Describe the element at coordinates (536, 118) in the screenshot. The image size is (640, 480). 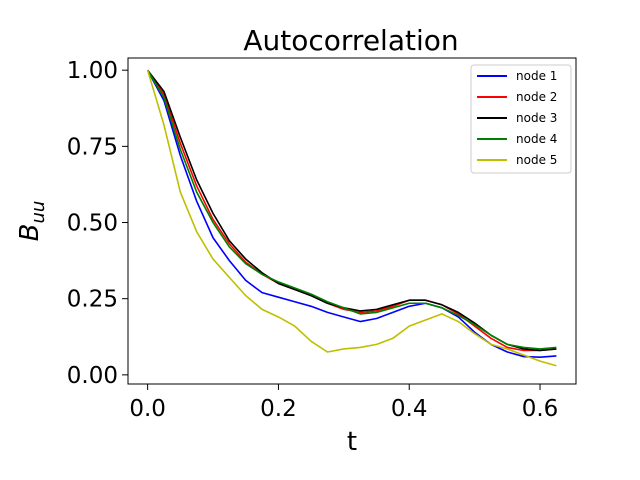
I see `legend-entry-label: node 3` at that location.